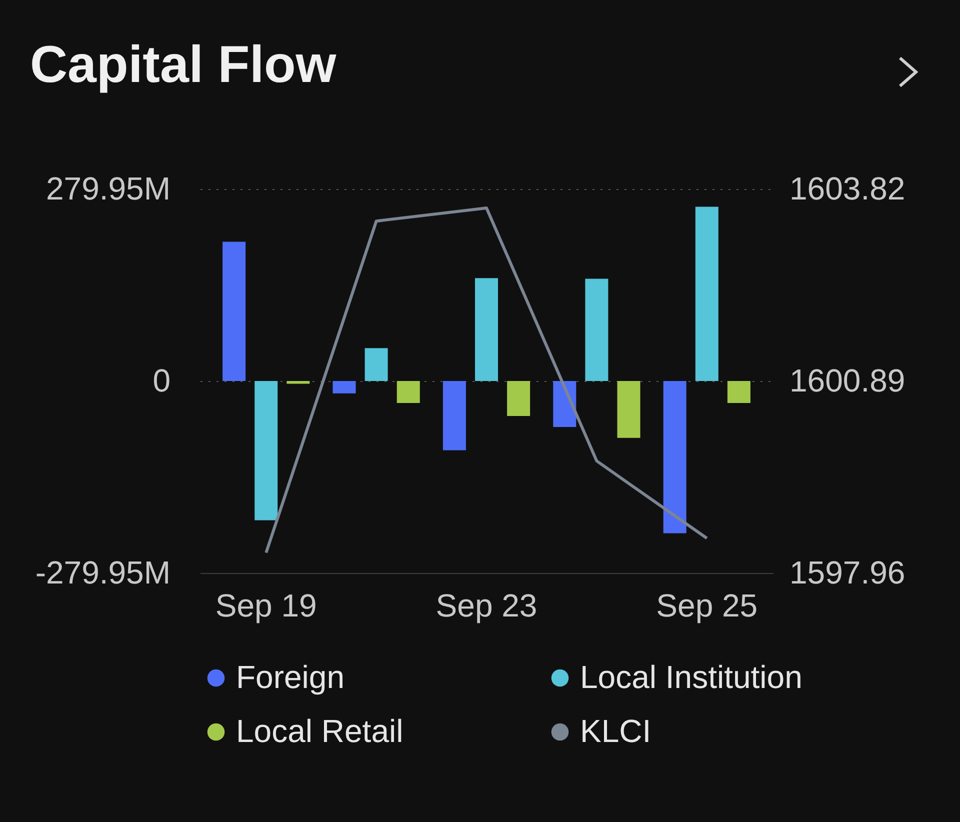  I want to click on x-tick-label: Sep 19, so click(266, 606).